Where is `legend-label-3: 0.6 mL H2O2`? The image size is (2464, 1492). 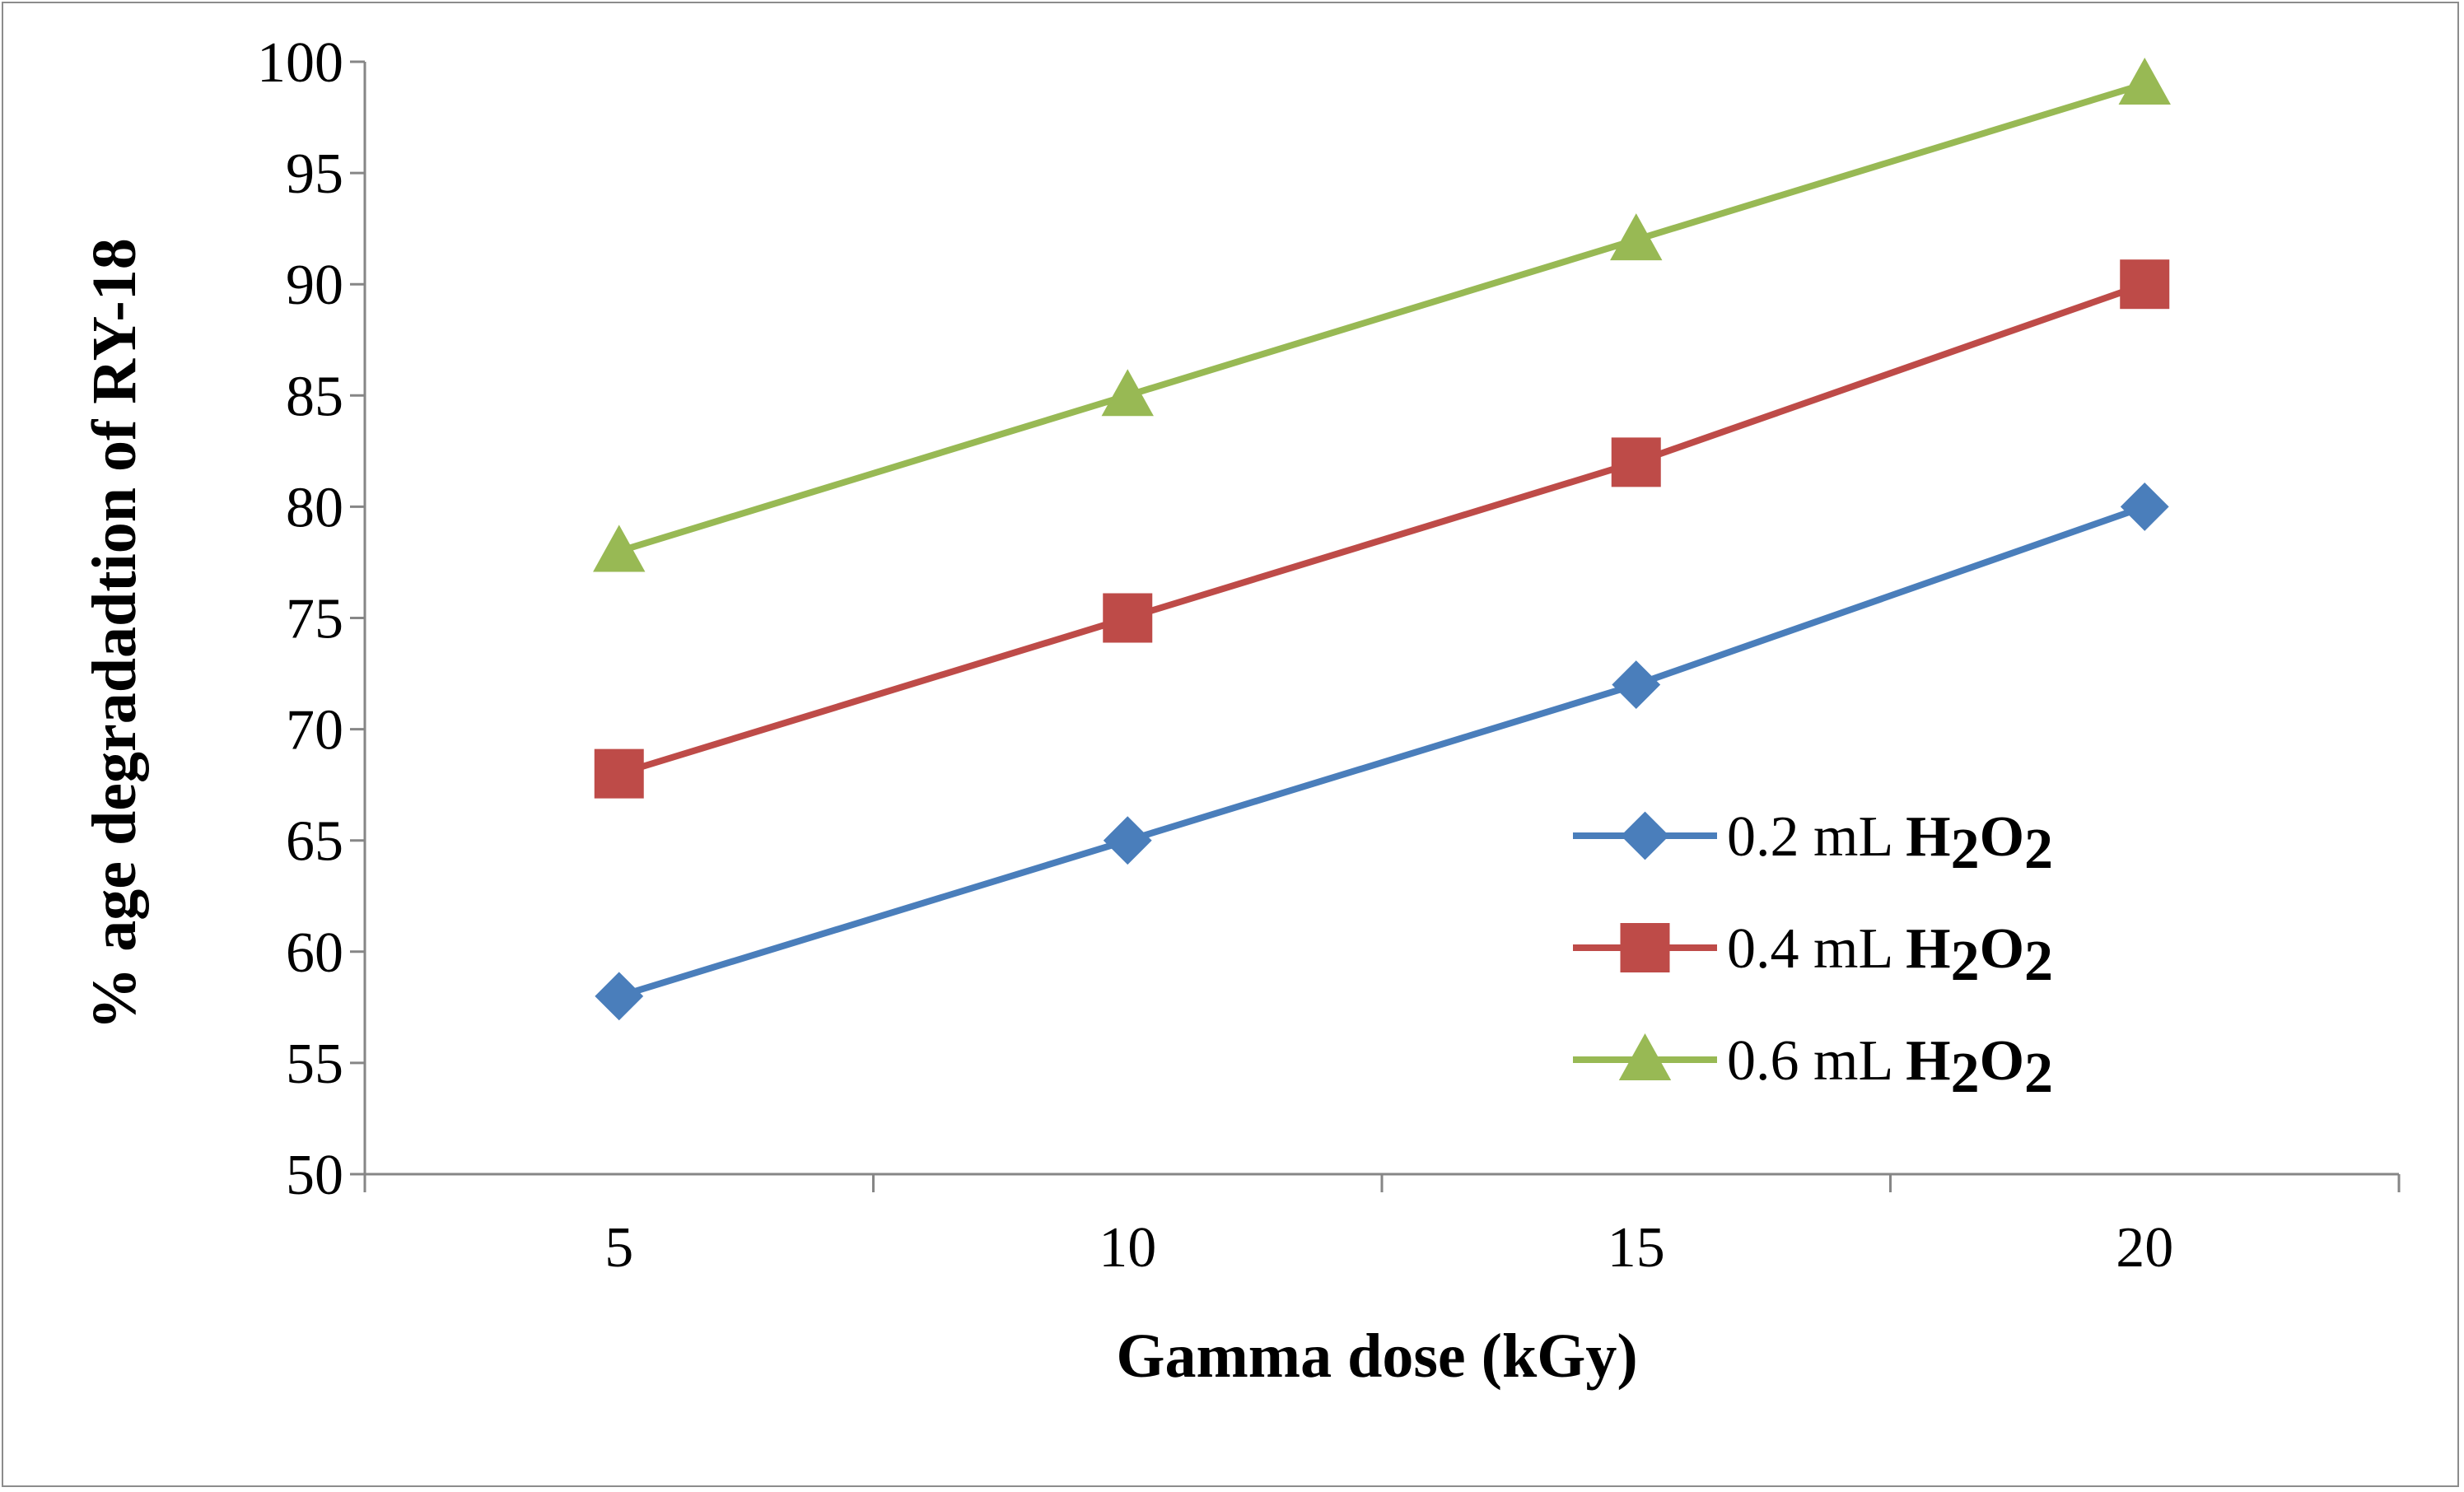
legend-label-3: 0.6 mL H2O2 is located at coordinates (1890, 1067).